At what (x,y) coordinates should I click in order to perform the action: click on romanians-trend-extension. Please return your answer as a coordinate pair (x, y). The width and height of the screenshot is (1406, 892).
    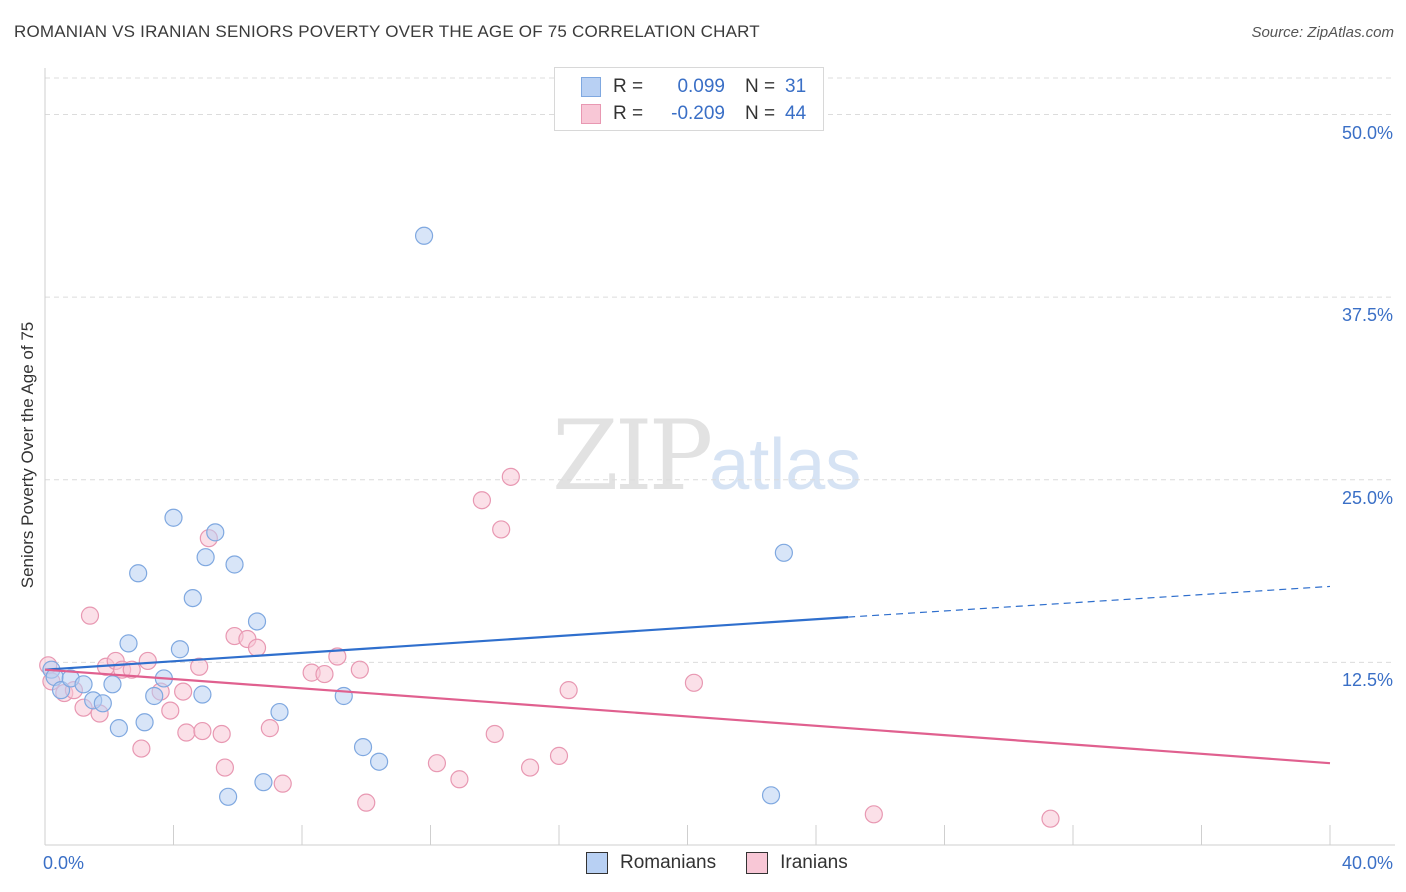
    Looking at the image, I should click on (1089, 601).